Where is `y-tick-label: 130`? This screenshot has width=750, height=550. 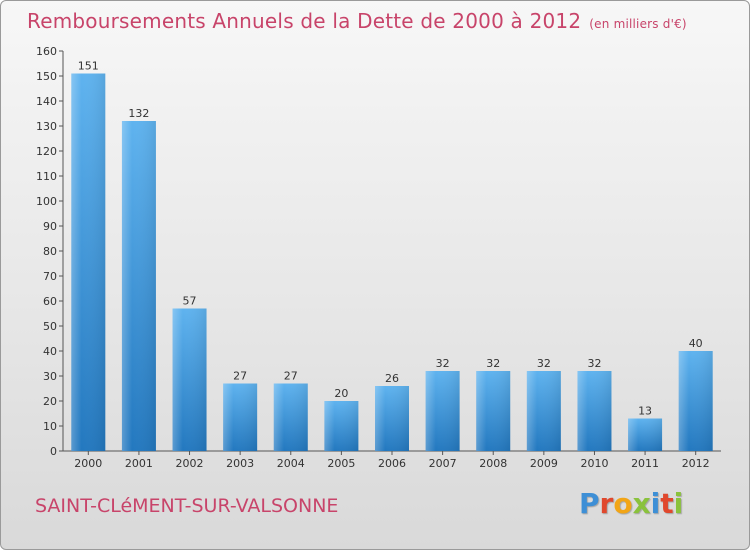 y-tick-label: 130 is located at coordinates (46, 126).